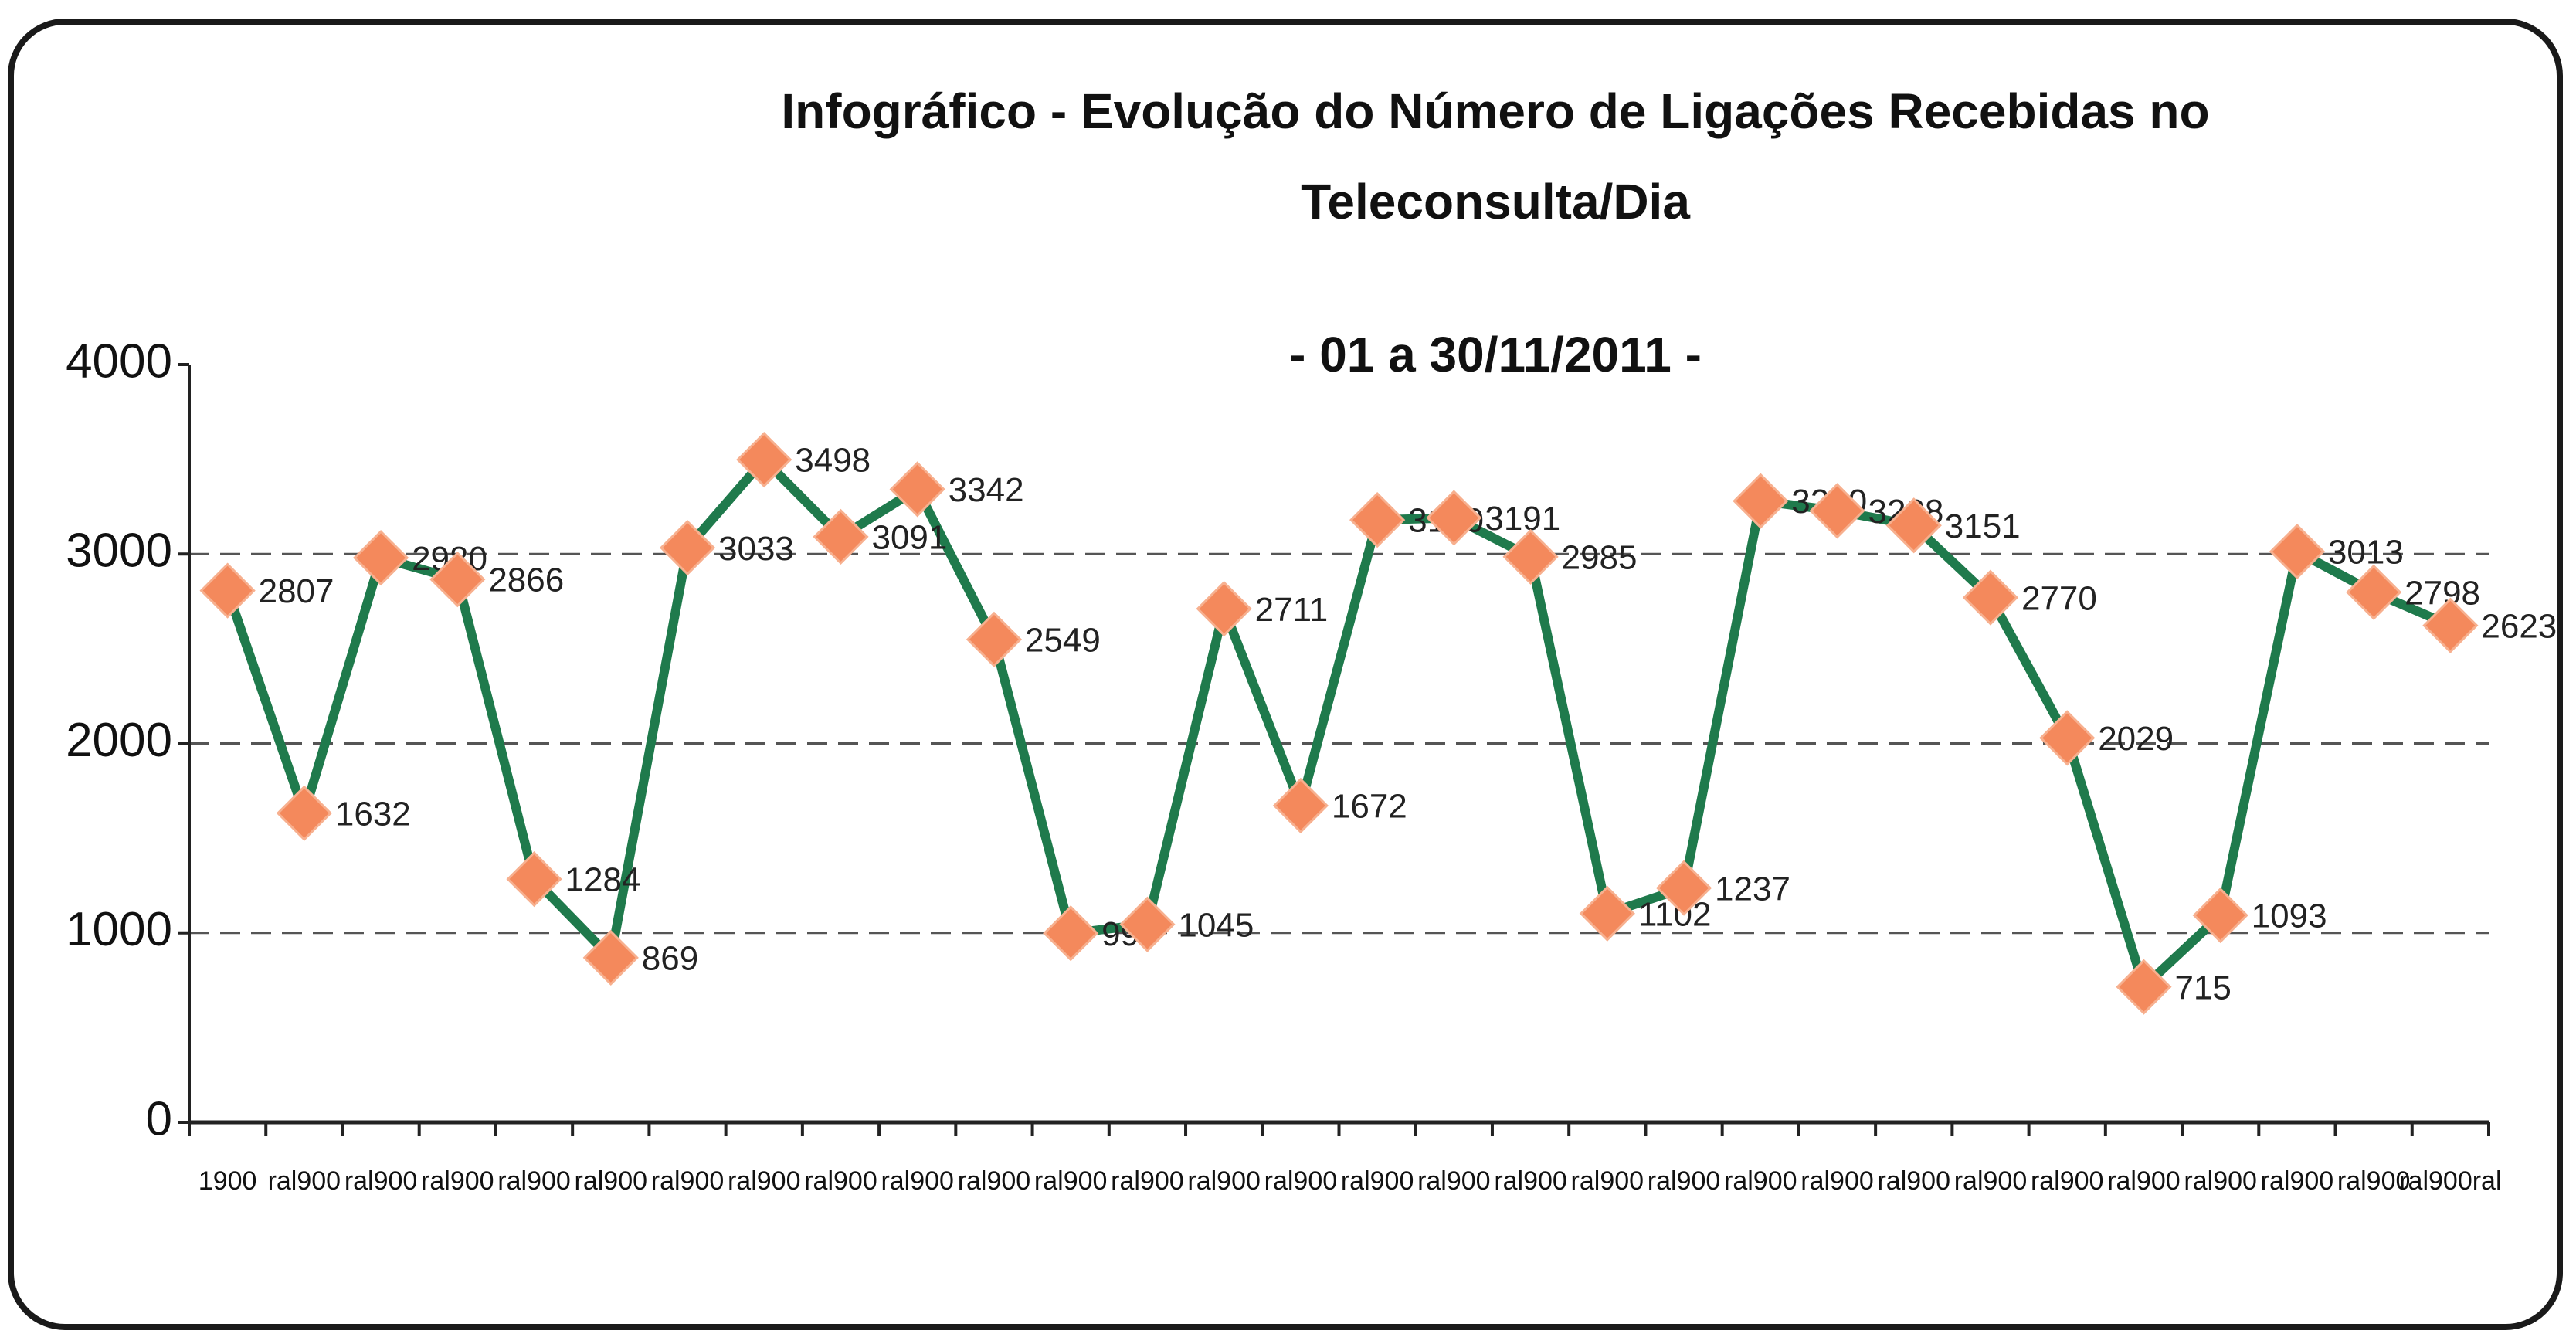 This screenshot has height=1344, width=2576. Describe the element at coordinates (1495, 354) in the screenshot. I see `chart-subtitle: - 01 a 30/11/2011 -` at that location.